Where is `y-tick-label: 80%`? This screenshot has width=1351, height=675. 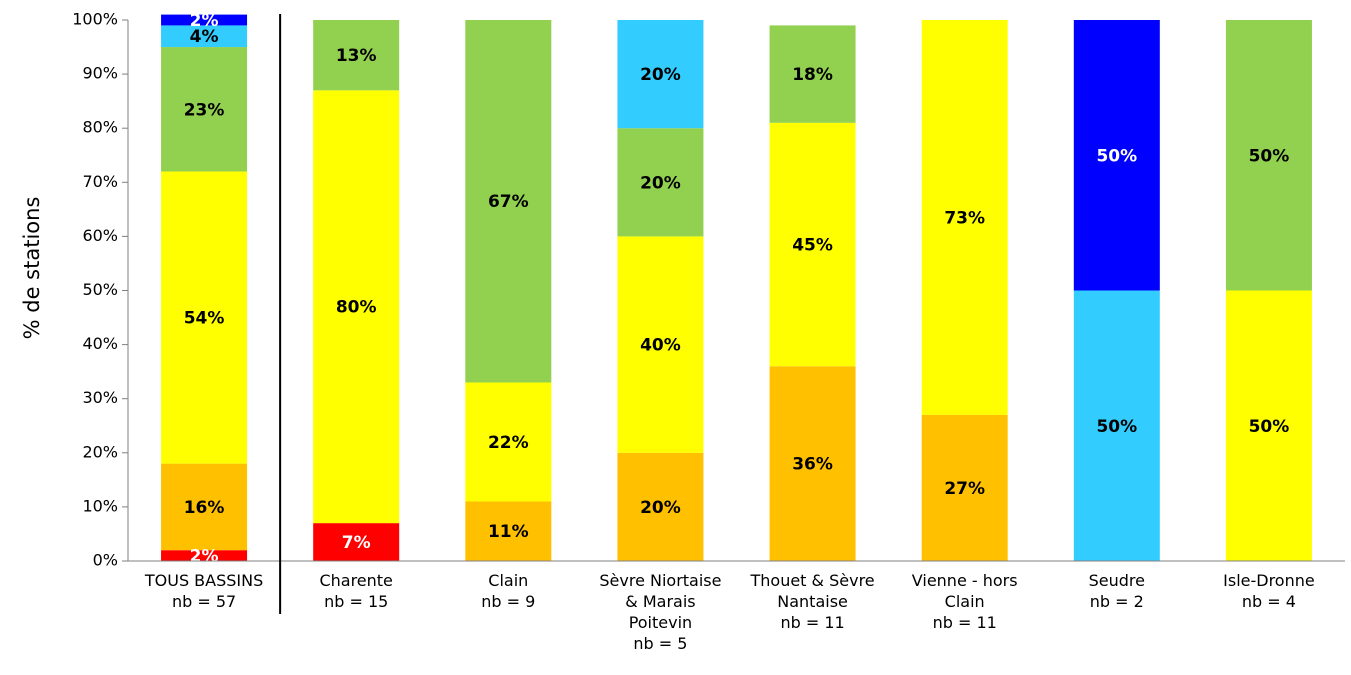 y-tick-label: 80% is located at coordinates (100, 127).